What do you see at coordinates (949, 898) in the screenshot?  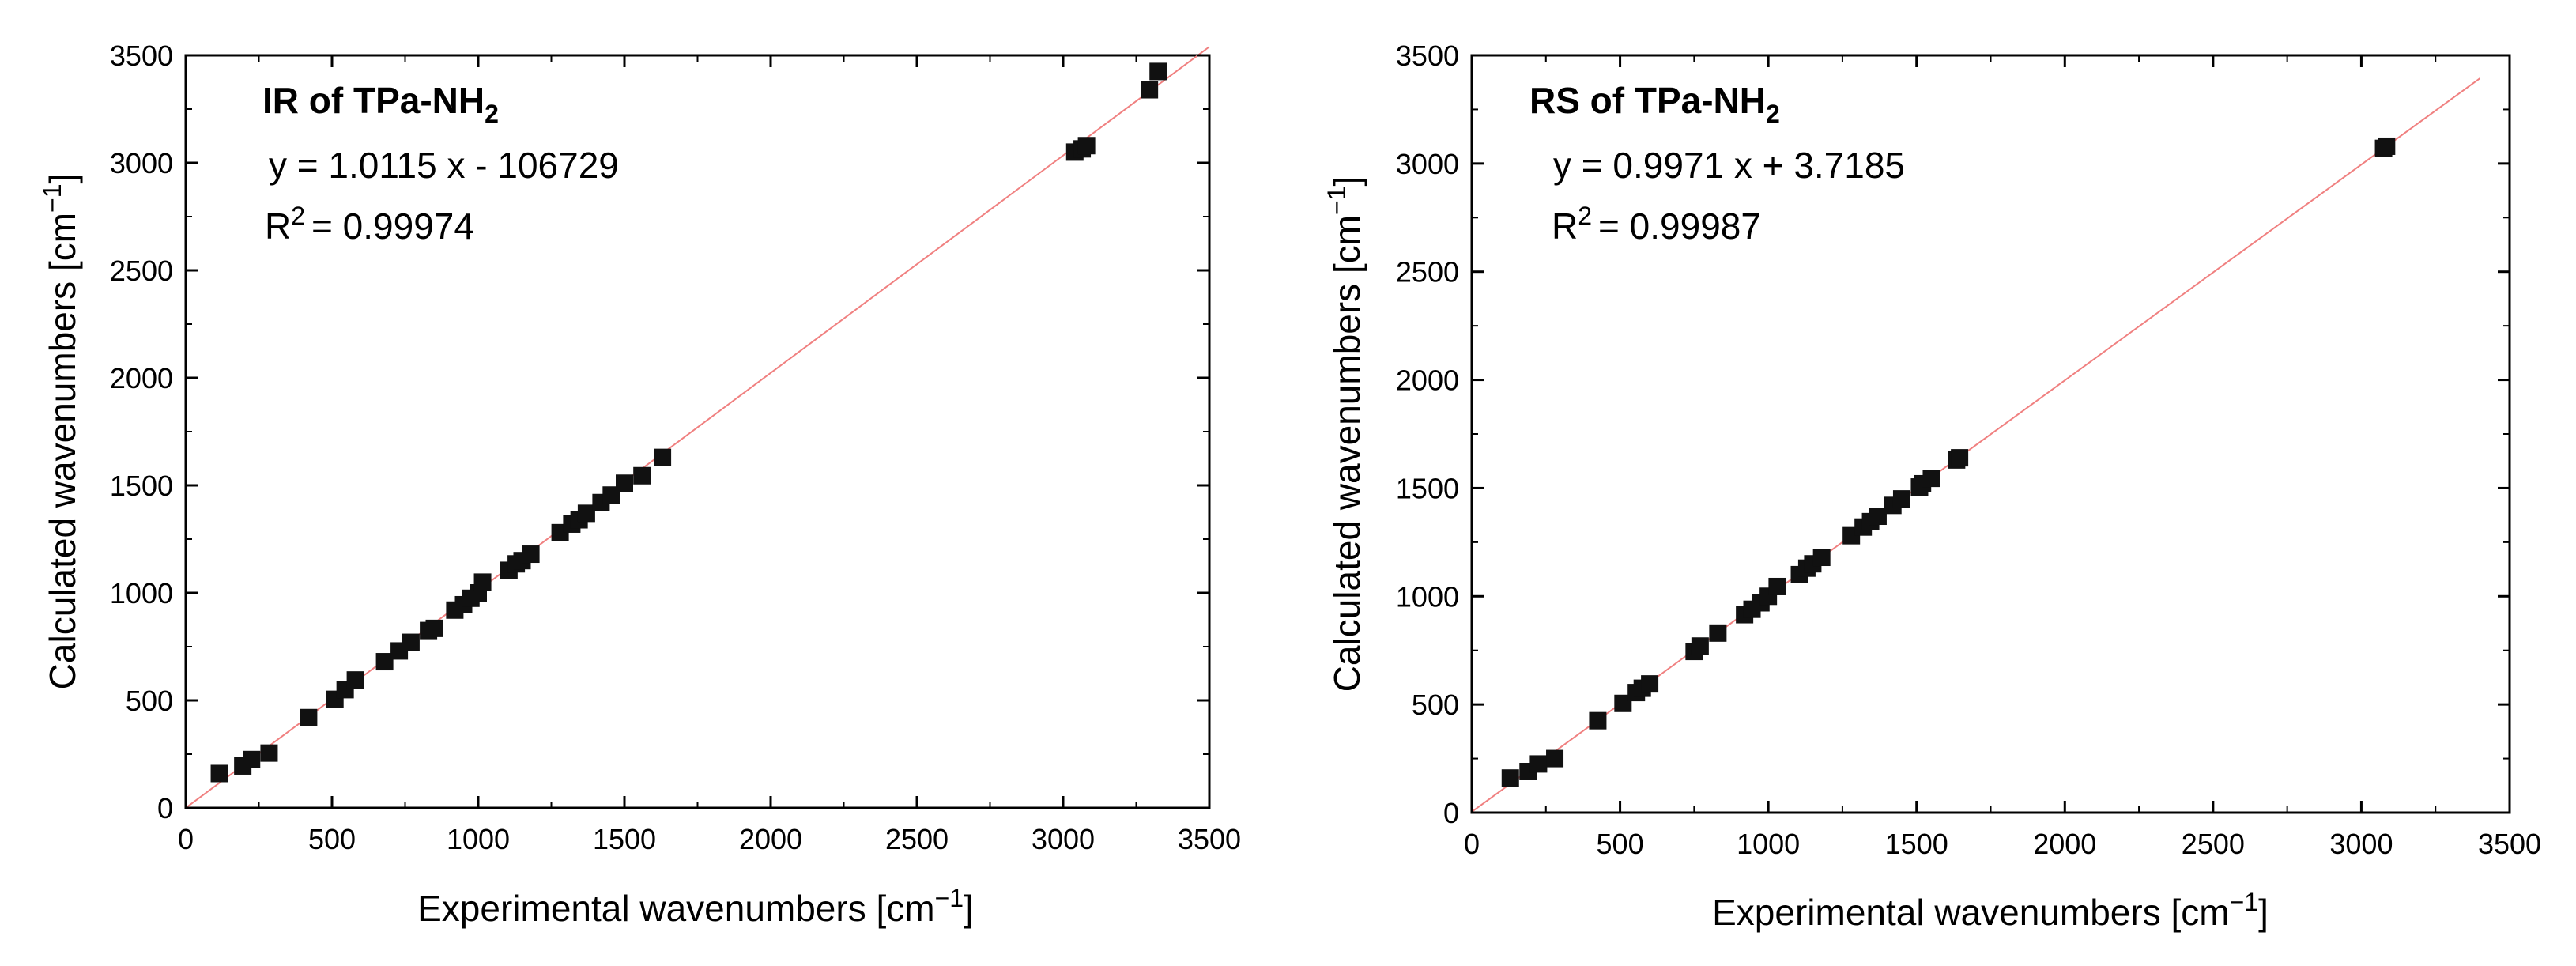 I see `ir-x-unit-superscript: −1` at bounding box center [949, 898].